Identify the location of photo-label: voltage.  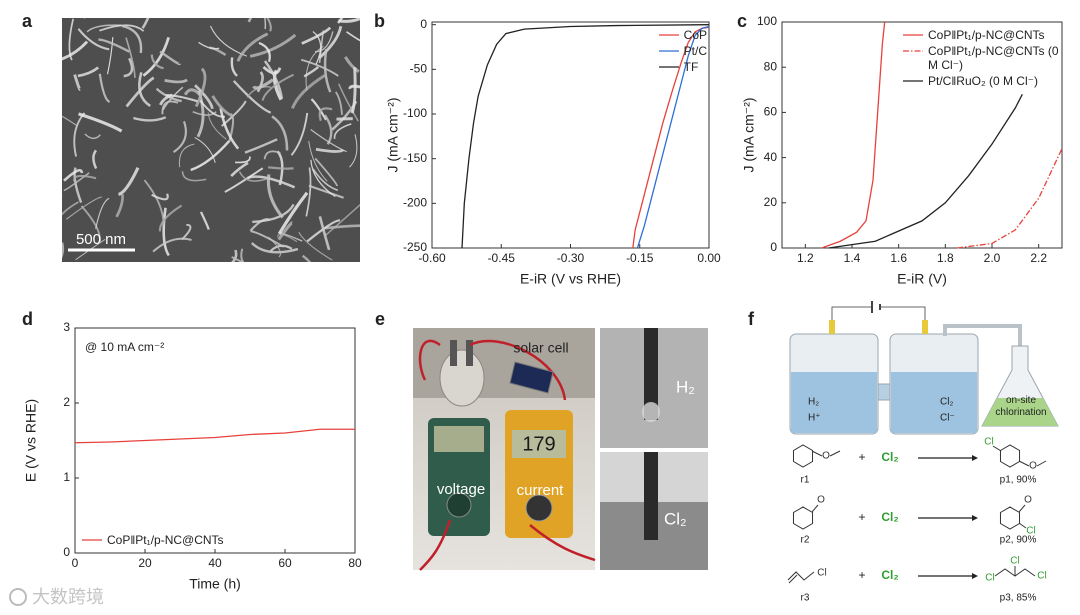
(461, 489).